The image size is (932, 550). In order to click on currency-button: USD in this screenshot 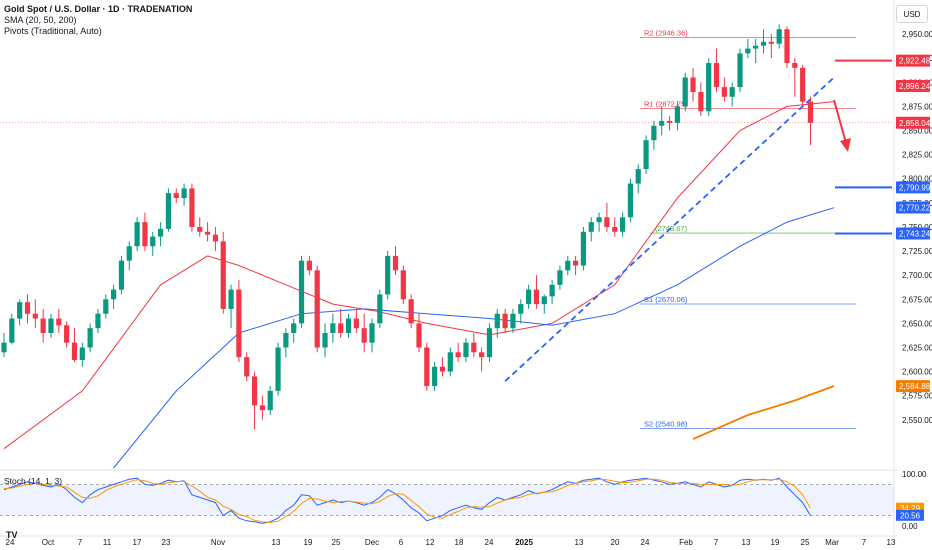, I will do `click(912, 14)`.